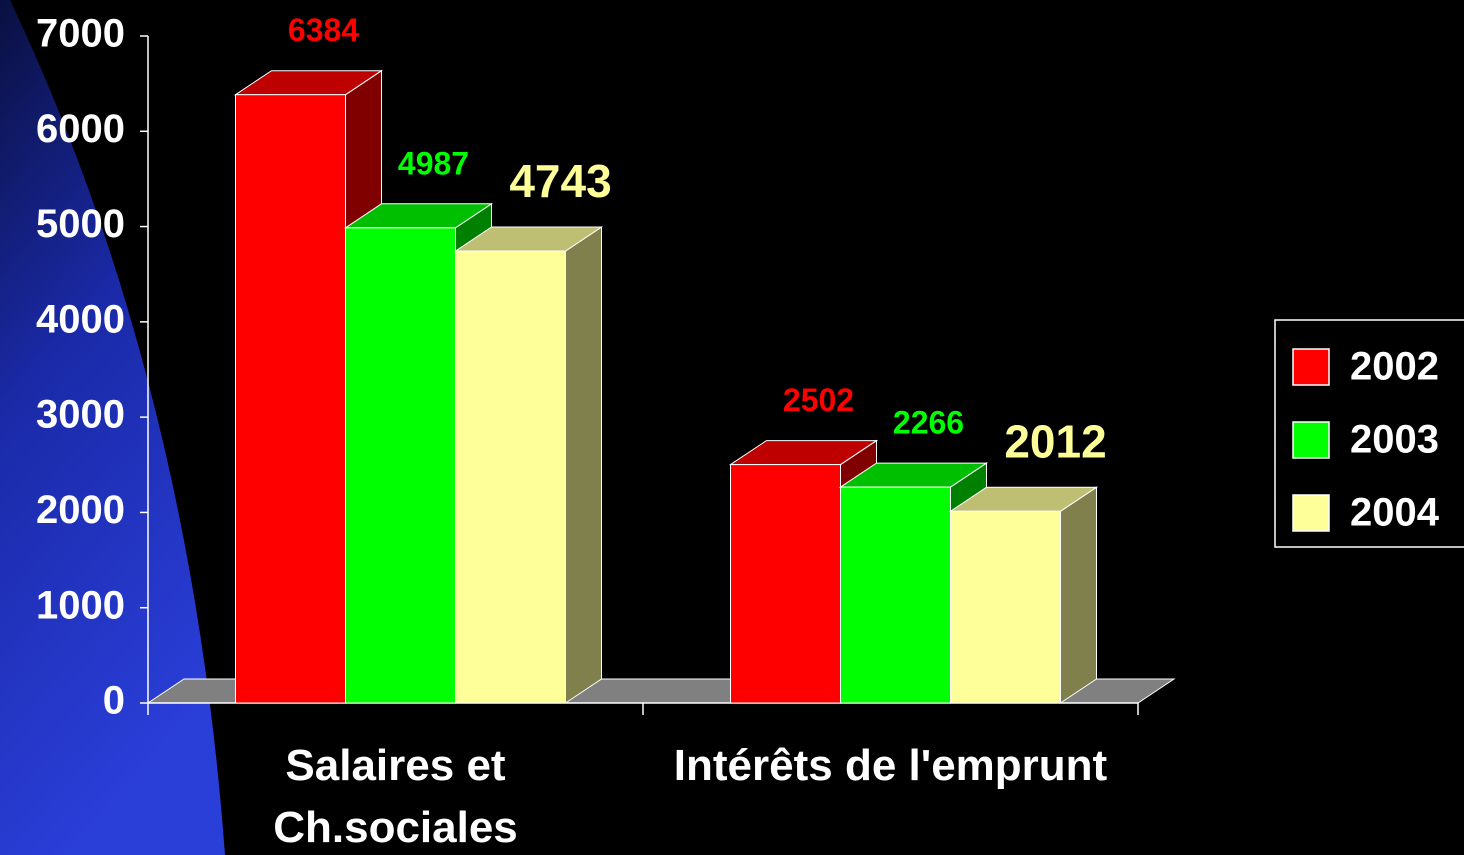 The width and height of the screenshot is (1464, 855). What do you see at coordinates (1395, 513) in the screenshot?
I see `legend-label: 2004` at bounding box center [1395, 513].